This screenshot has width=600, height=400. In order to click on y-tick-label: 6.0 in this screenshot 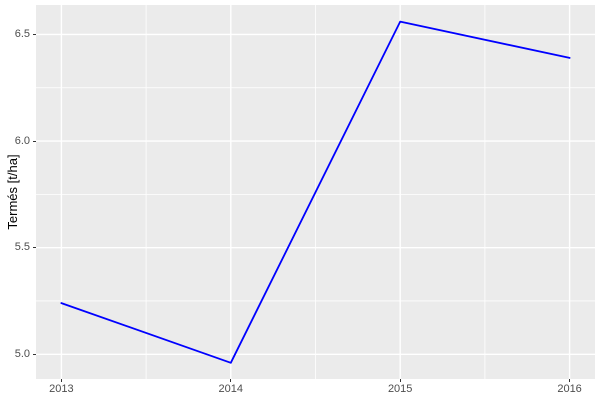, I will do `click(22, 140)`.